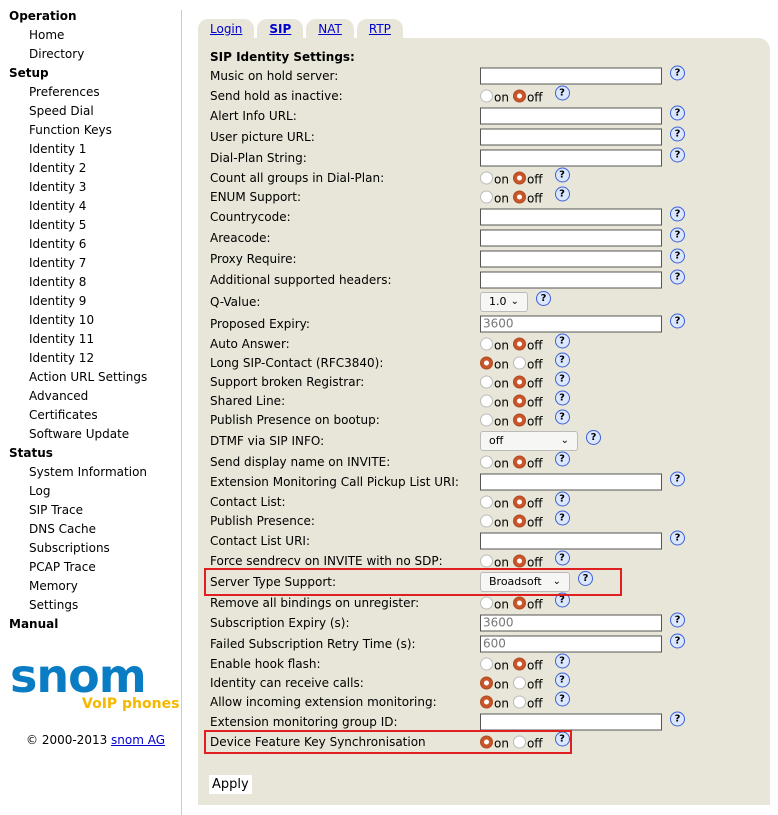  Describe the element at coordinates (47, 35) in the screenshot. I see `sidebar-item: Home` at that location.